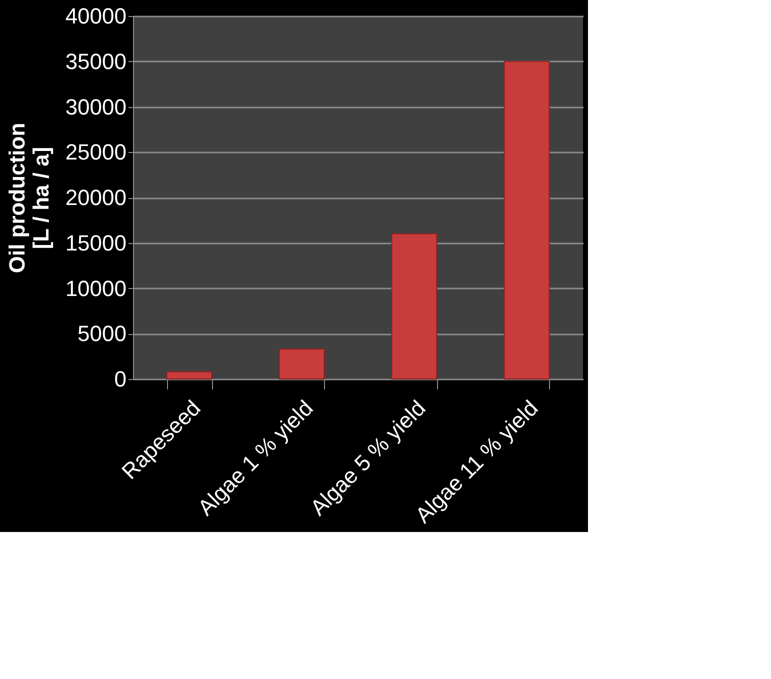 This screenshot has height=679, width=771. What do you see at coordinates (95, 107) in the screenshot?
I see `y-tick-label: 30000` at bounding box center [95, 107].